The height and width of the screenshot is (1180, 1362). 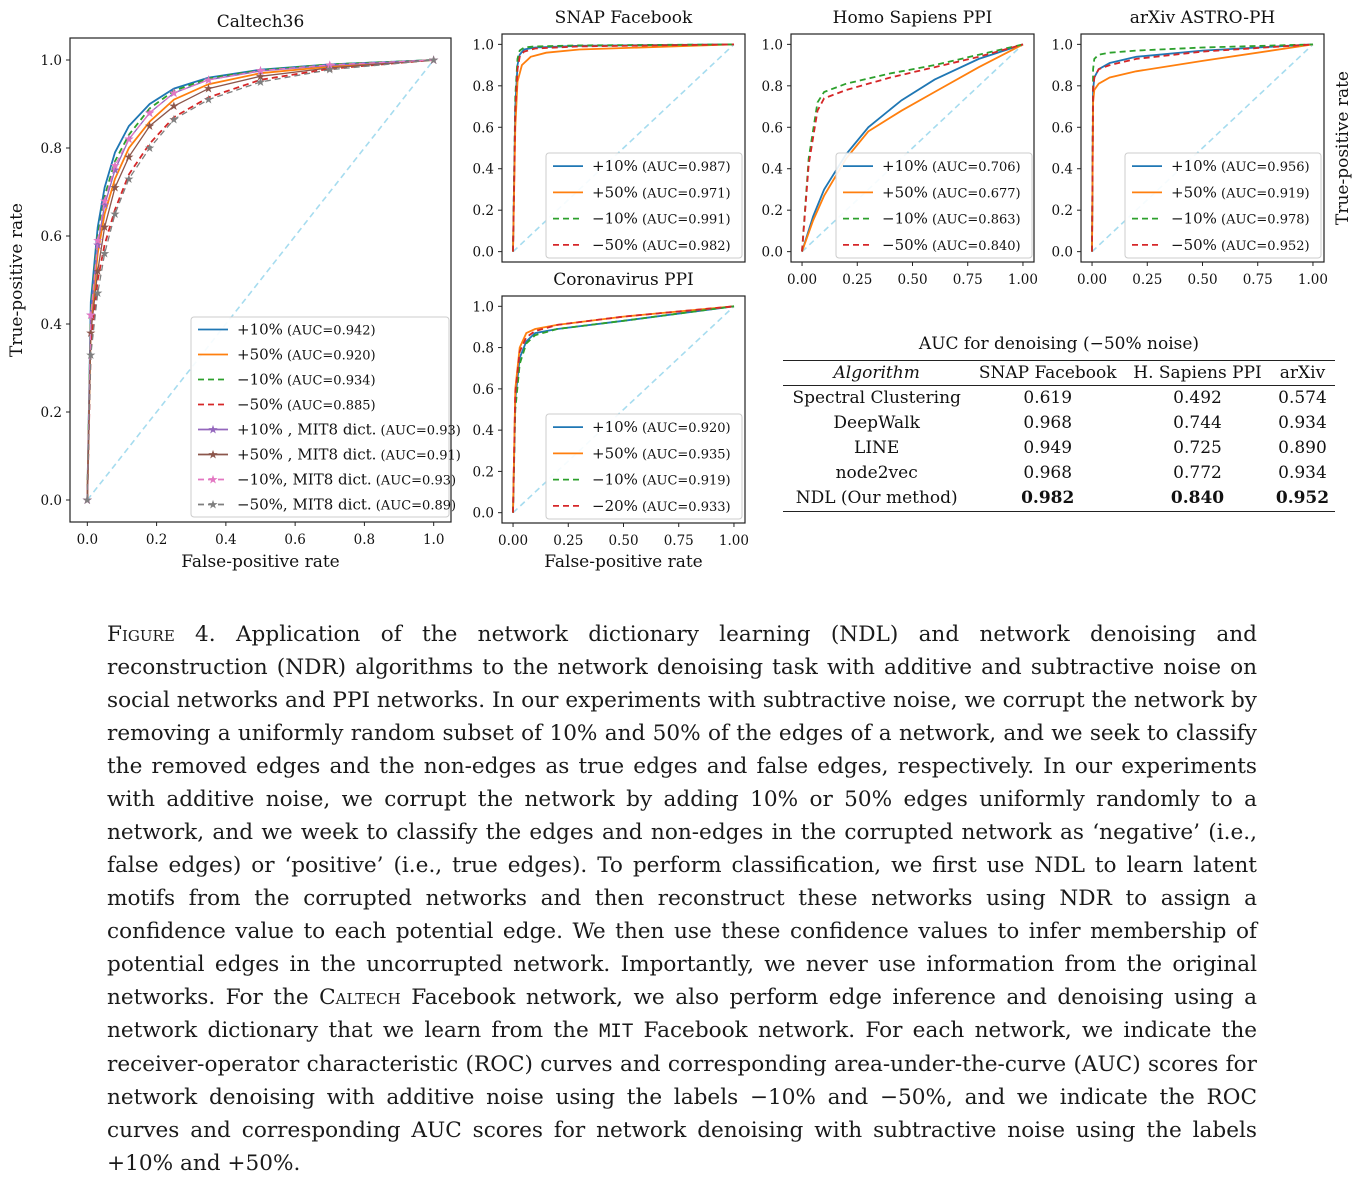 I want to click on legend-auc: (AUC=0.942), so click(x=329, y=331).